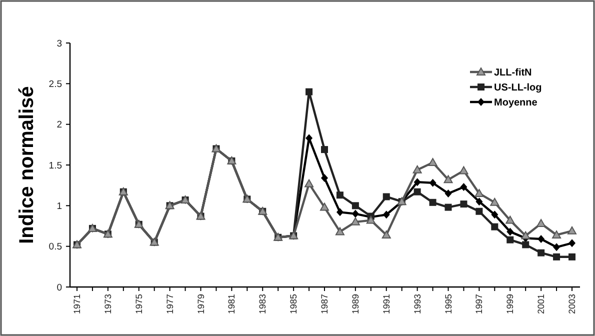  What do you see at coordinates (518, 88) in the screenshot?
I see `legend-label: US-LL-log` at bounding box center [518, 88].